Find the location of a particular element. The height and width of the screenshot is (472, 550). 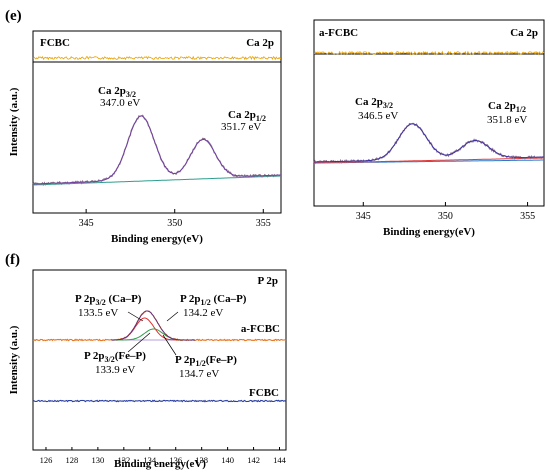

x-tick-label: 138 is located at coordinates (201, 460).